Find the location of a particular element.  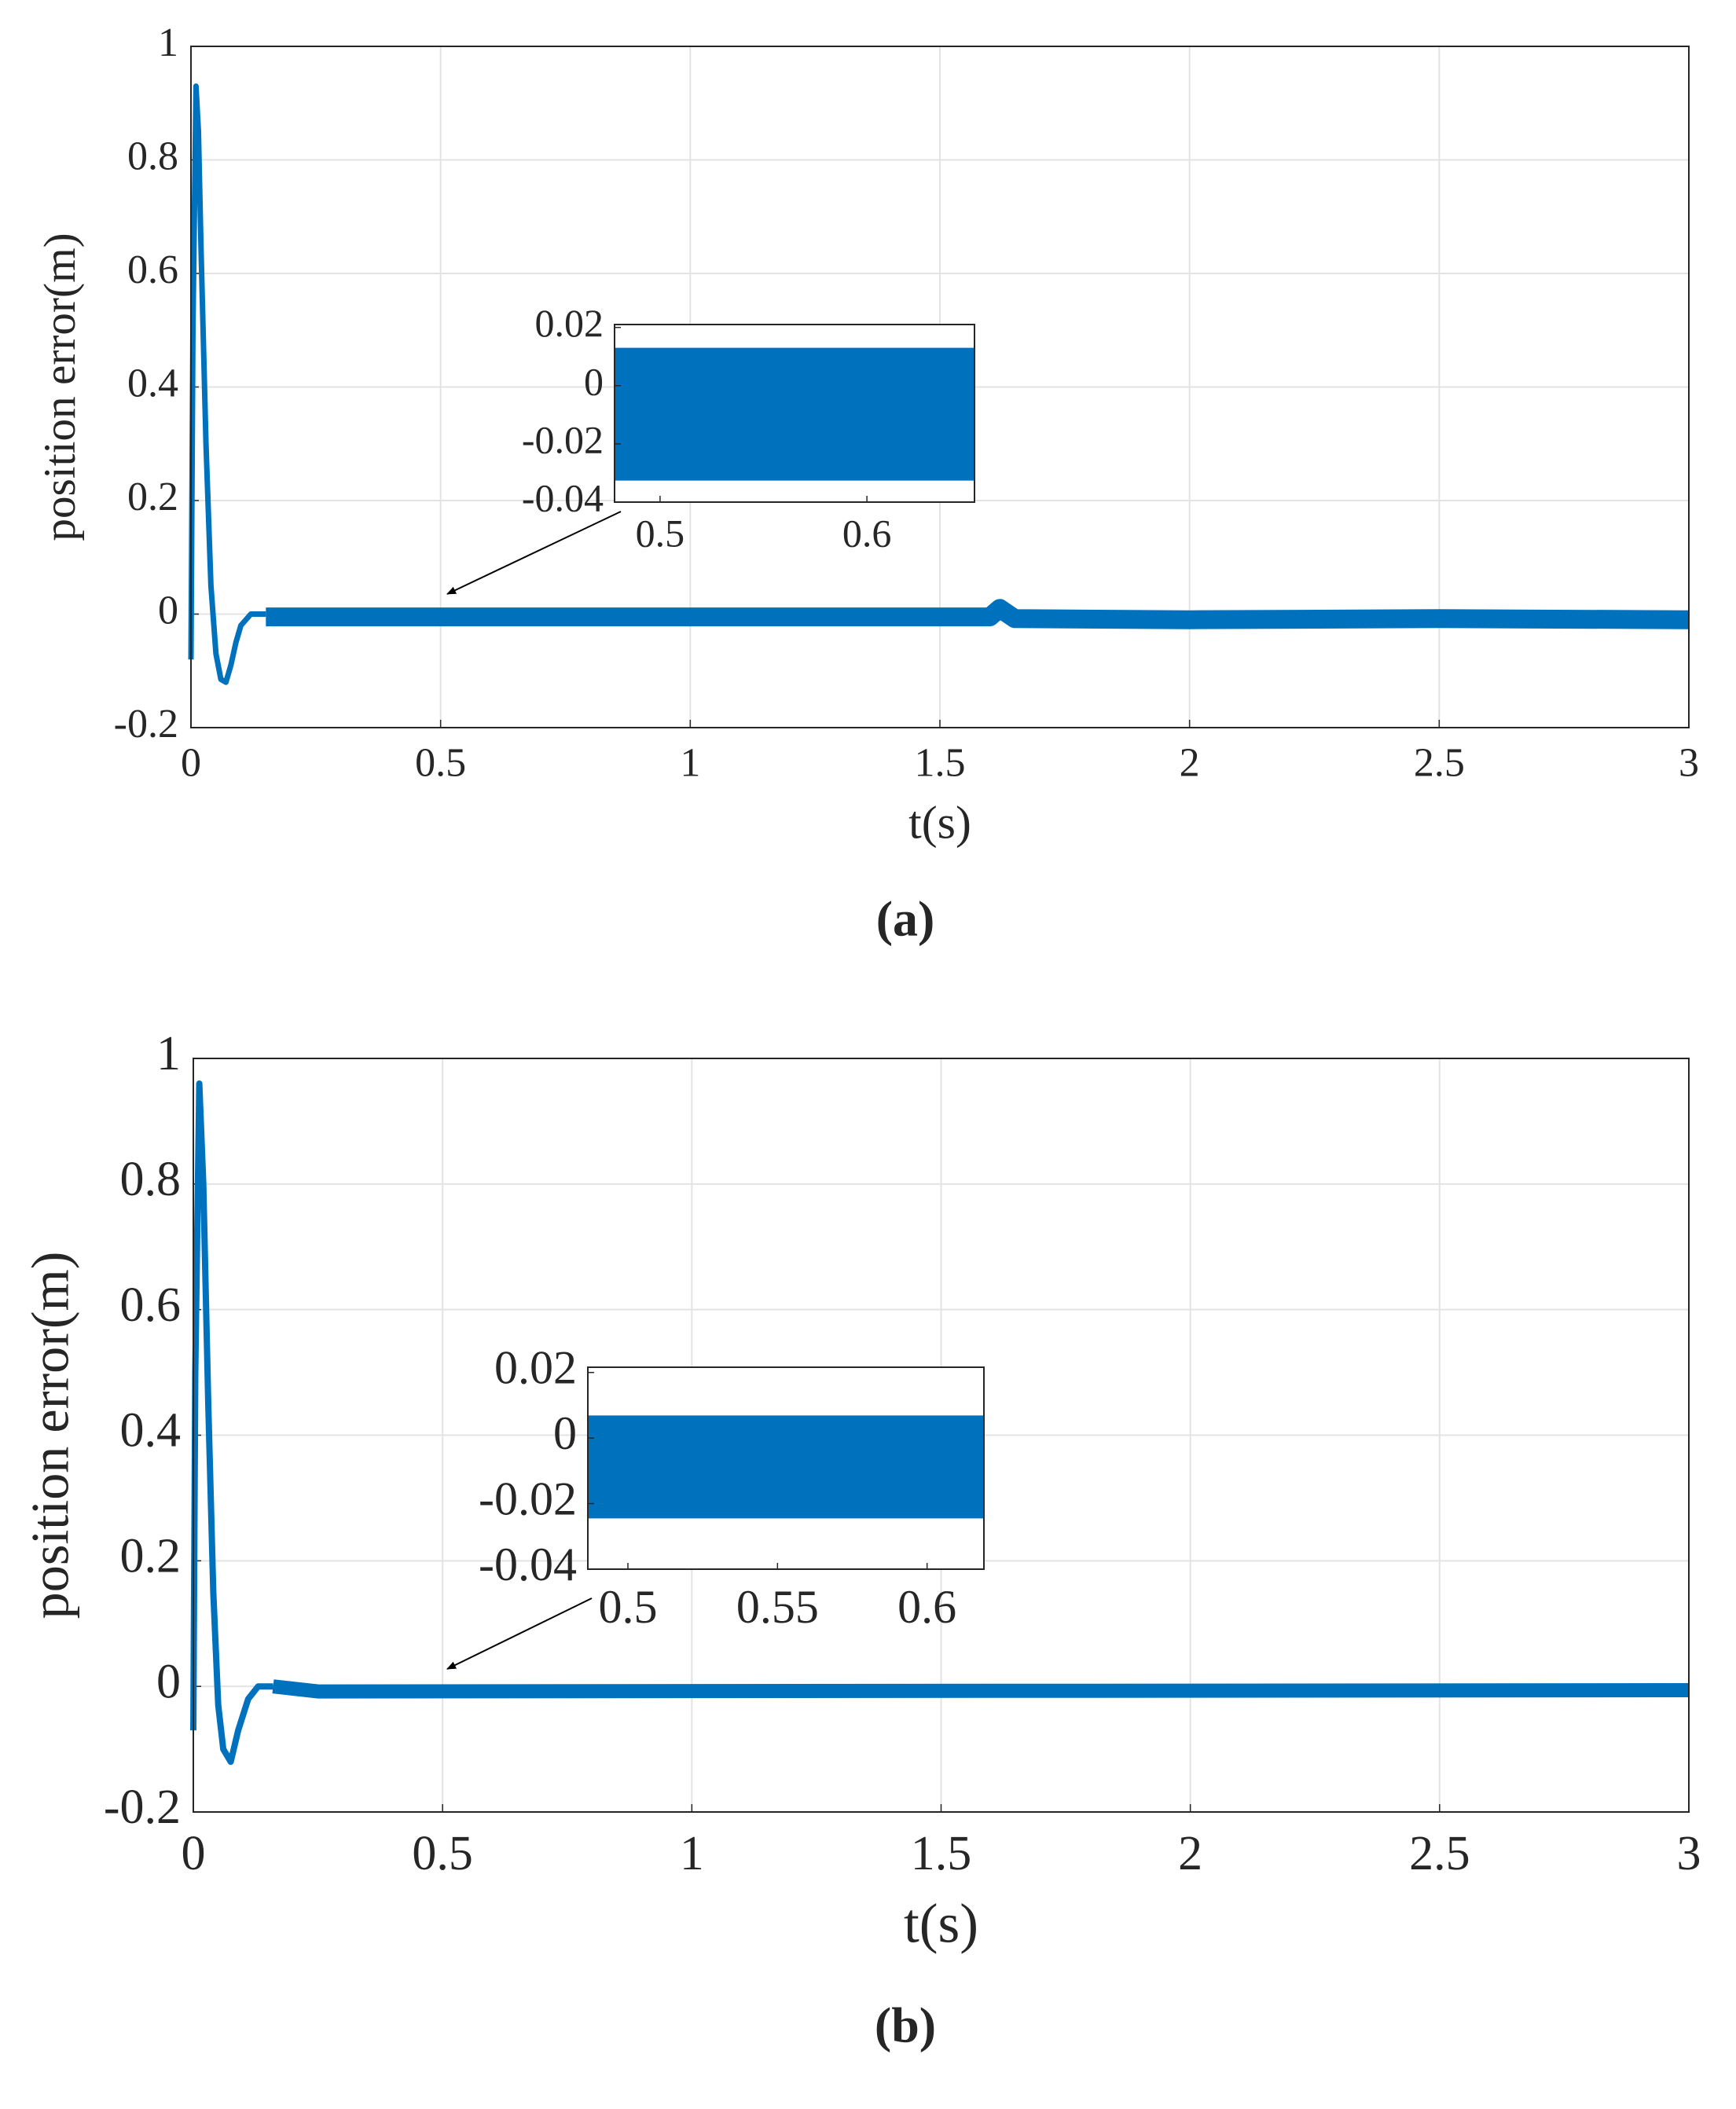

caption: (a) is located at coordinates (905, 919).